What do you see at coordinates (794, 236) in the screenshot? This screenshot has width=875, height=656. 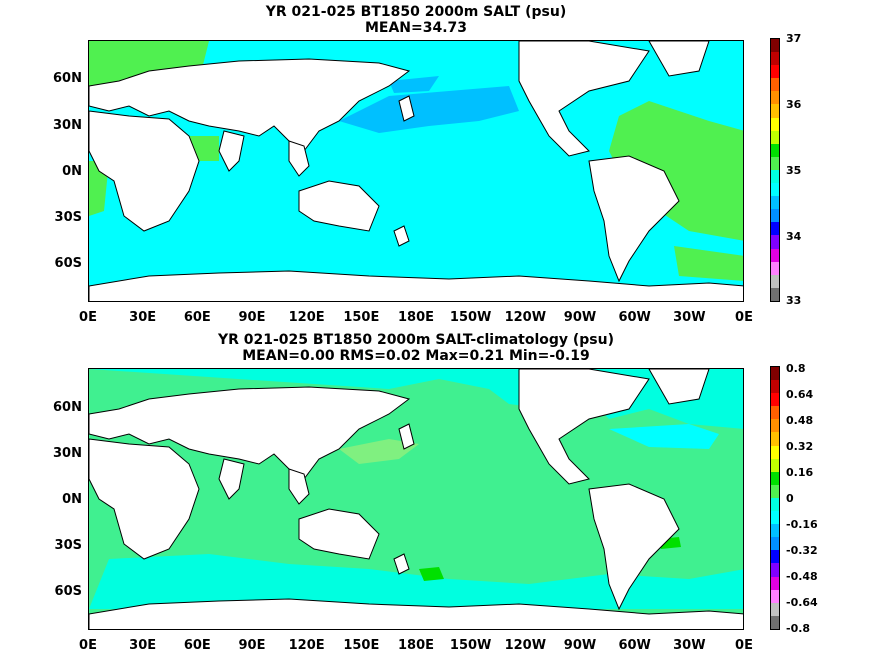 I see `colorbar-tick: 34` at bounding box center [794, 236].